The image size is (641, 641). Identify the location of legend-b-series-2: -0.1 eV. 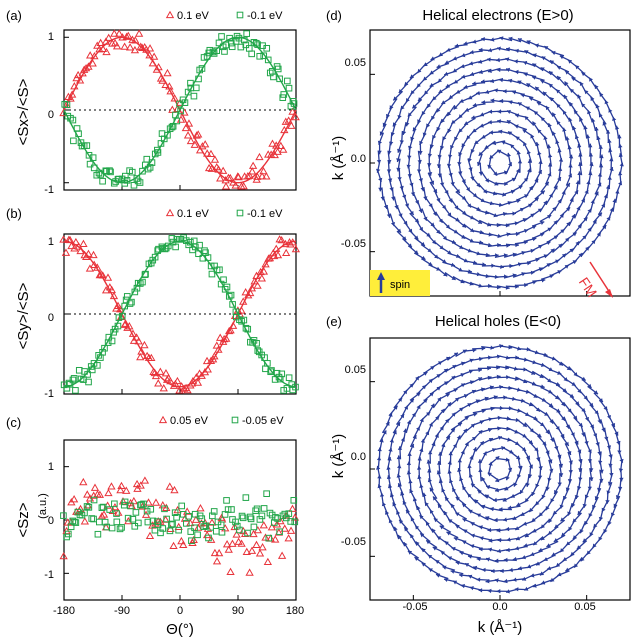
(265, 214).